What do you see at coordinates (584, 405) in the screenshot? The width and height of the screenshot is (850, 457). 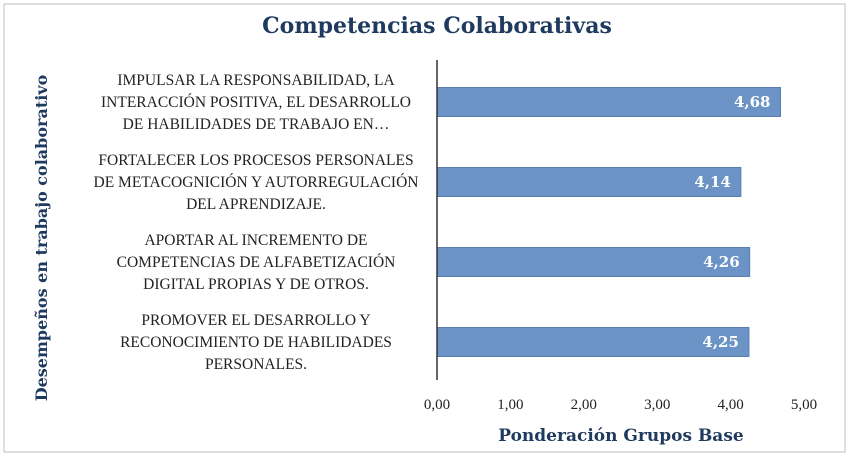 I see `x-tick-label-2: 2,00` at bounding box center [584, 405].